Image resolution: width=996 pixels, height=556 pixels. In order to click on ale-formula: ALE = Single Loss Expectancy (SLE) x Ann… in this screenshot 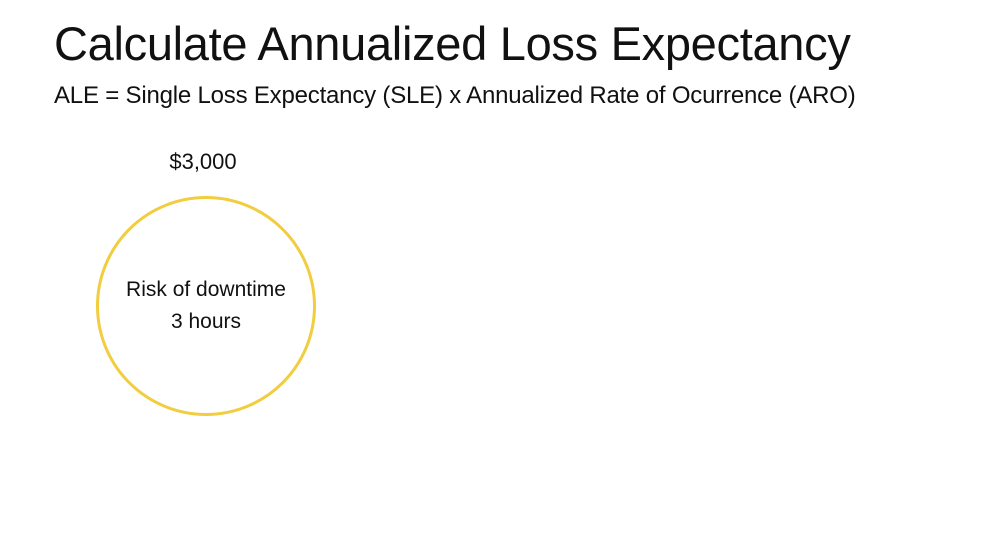, I will do `click(455, 95)`.